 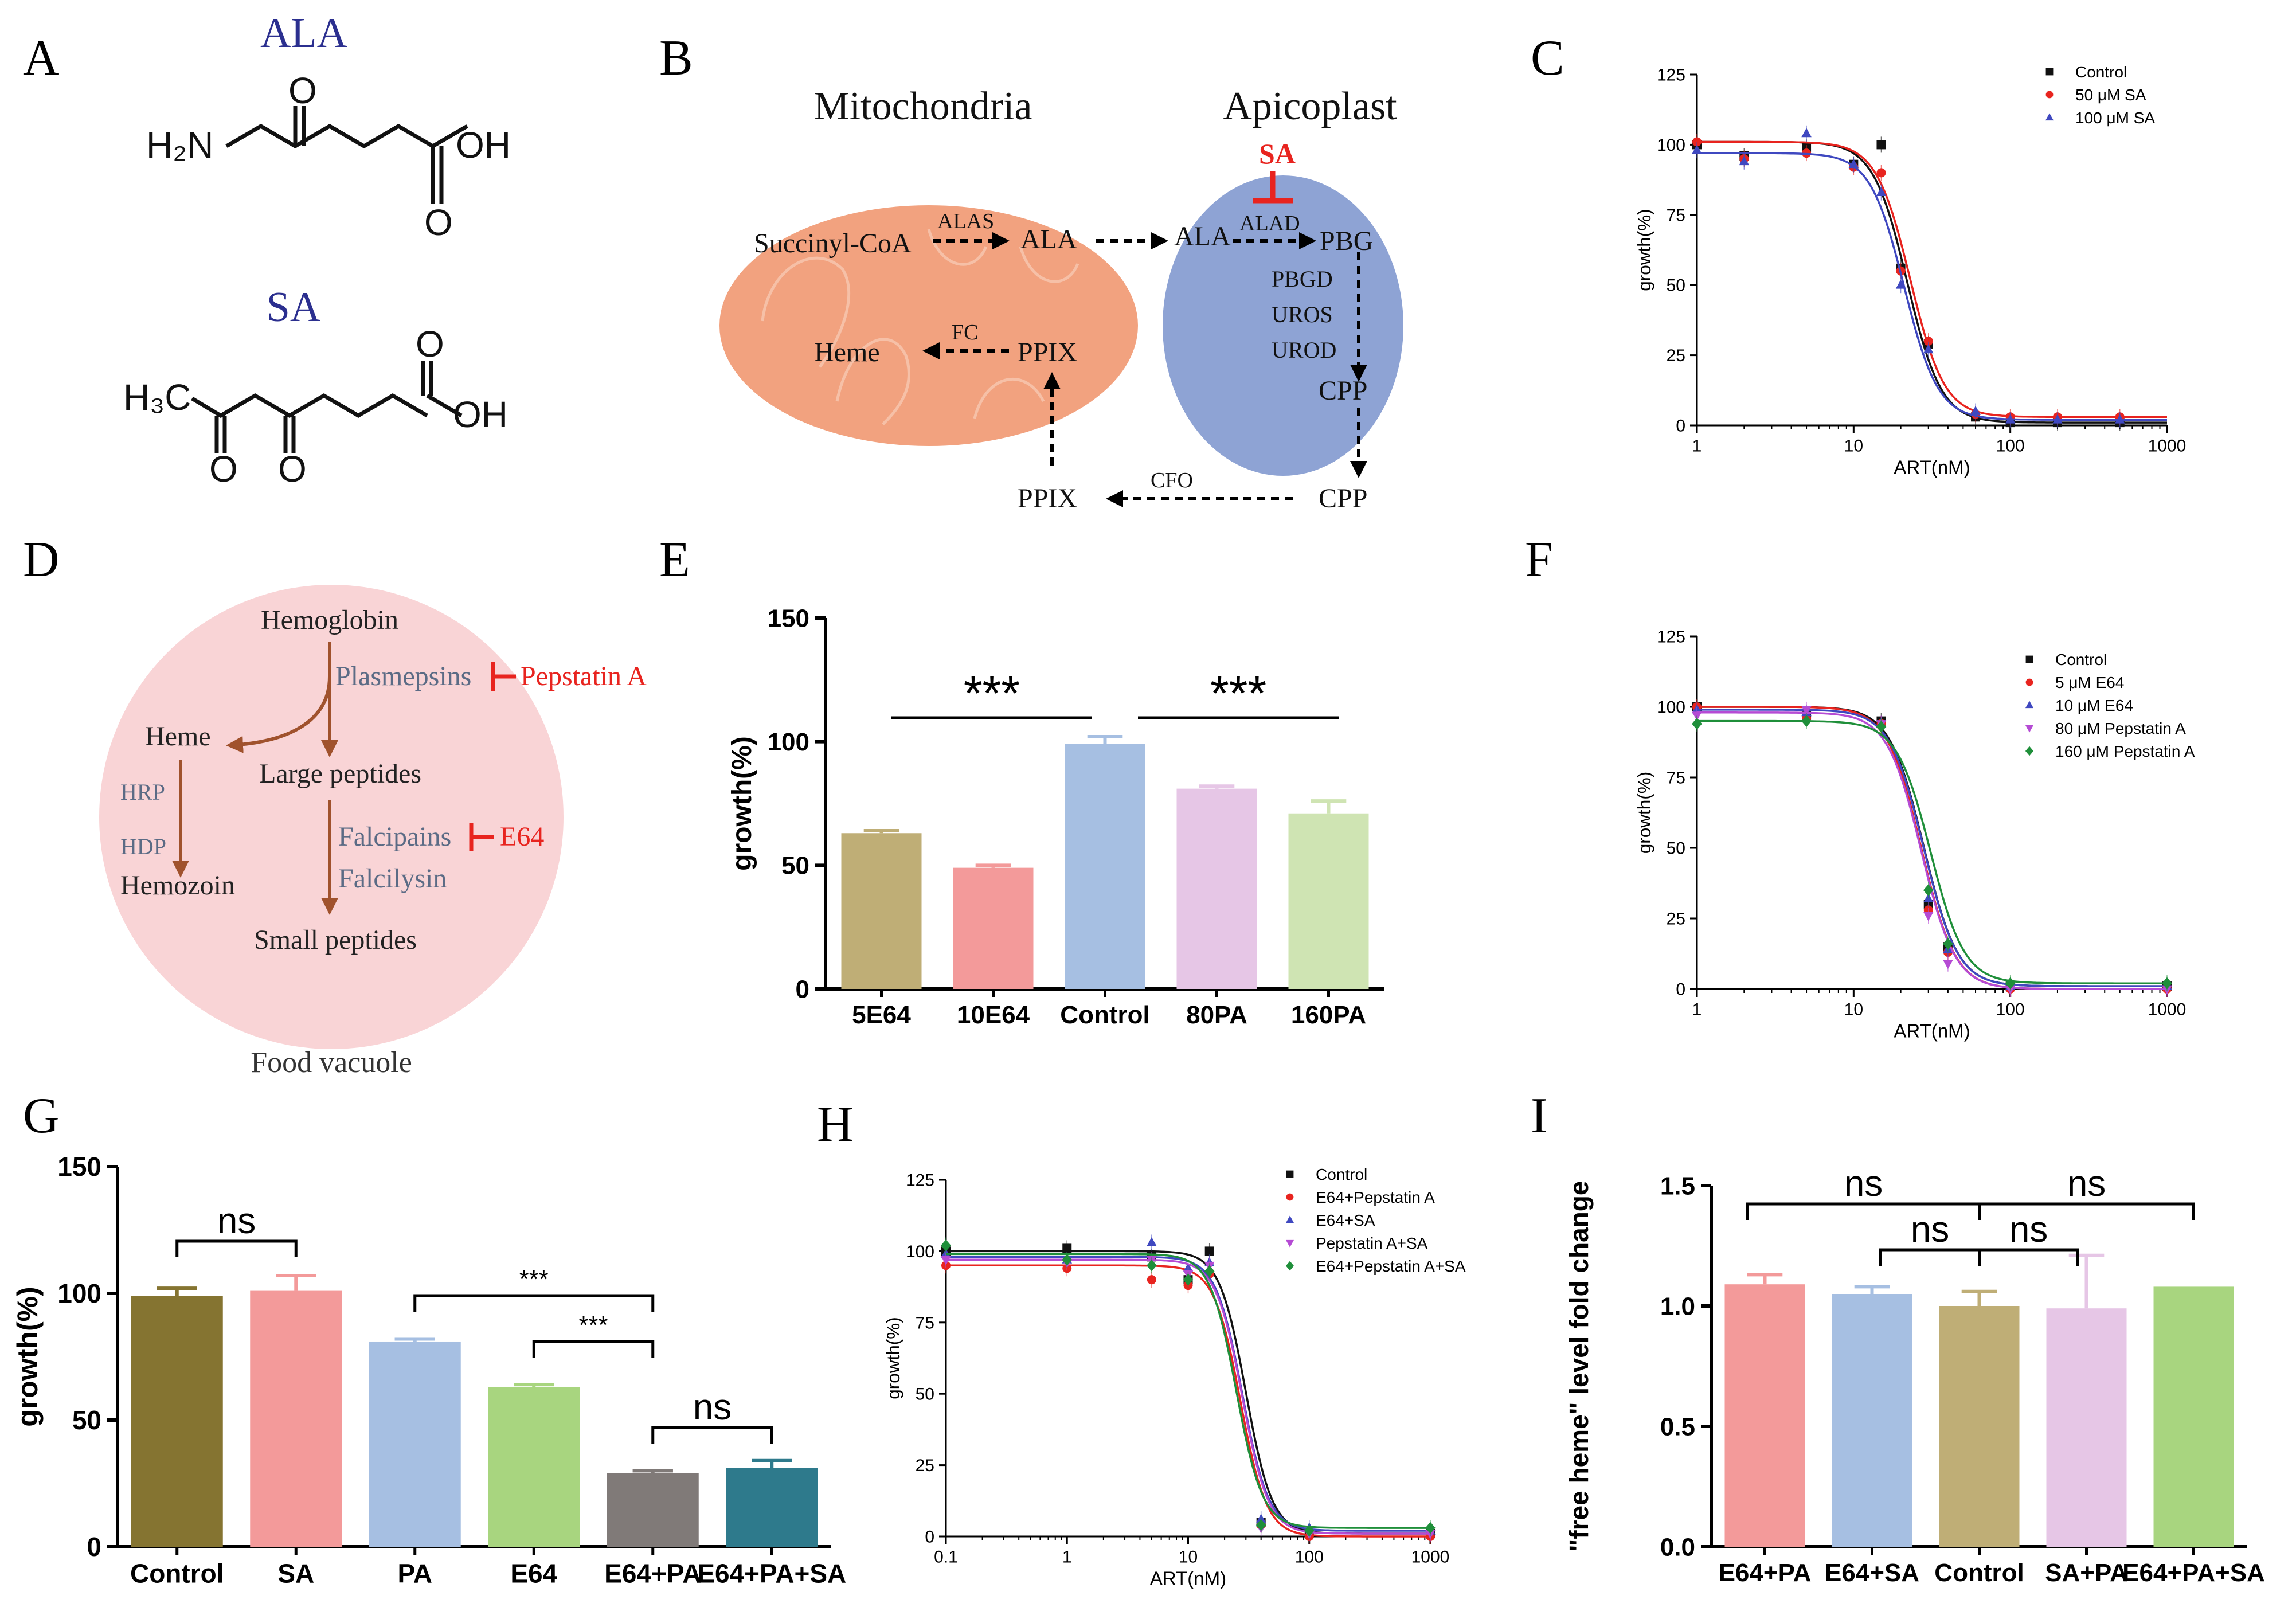 What do you see at coordinates (1863, 1183) in the screenshot?
I see `sig-bracket-e64pa-control-label: ns` at bounding box center [1863, 1183].